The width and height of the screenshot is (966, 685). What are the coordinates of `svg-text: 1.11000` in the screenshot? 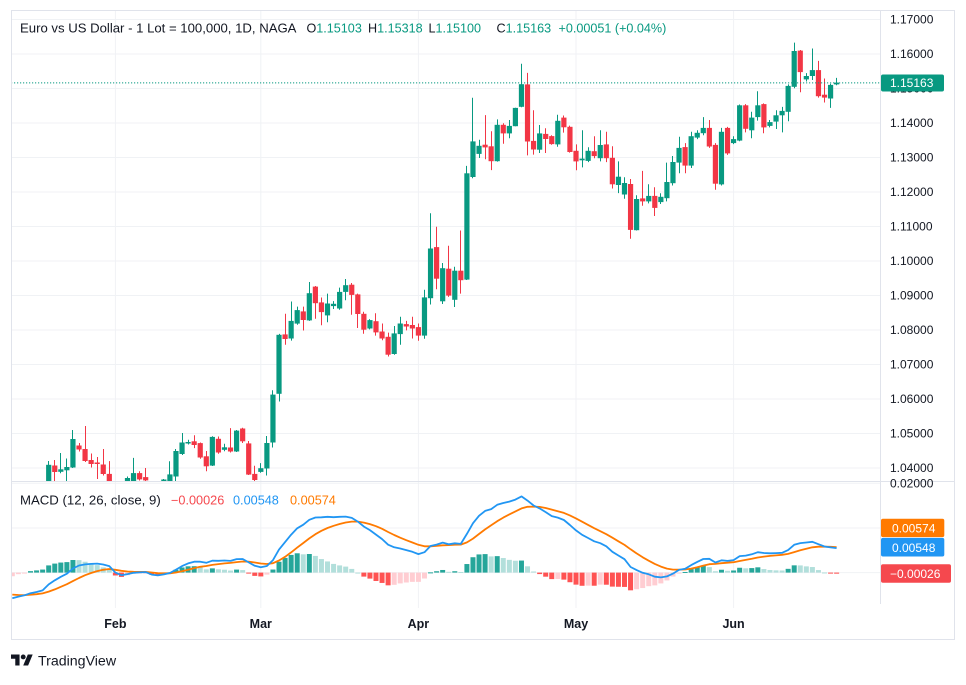 It's located at (911, 227).